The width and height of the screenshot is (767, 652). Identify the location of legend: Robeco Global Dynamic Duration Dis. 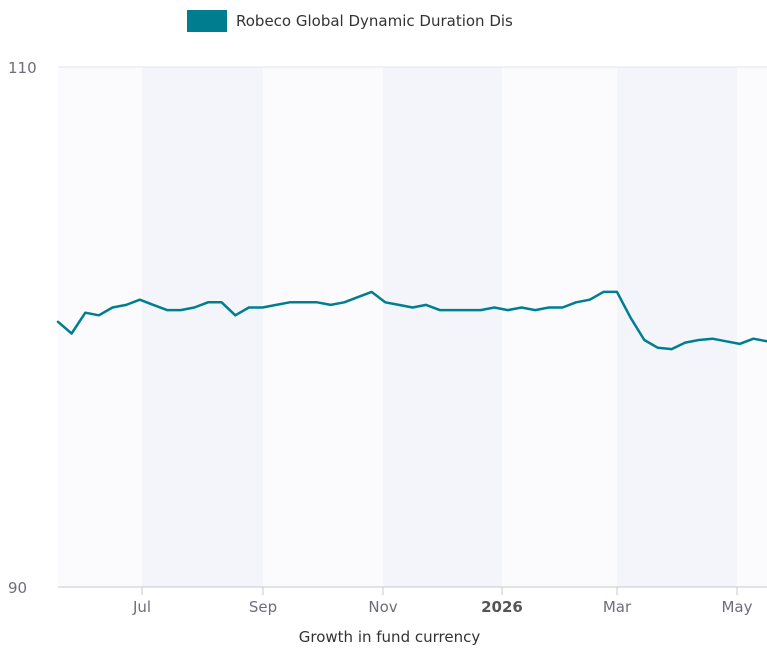
(350, 21).